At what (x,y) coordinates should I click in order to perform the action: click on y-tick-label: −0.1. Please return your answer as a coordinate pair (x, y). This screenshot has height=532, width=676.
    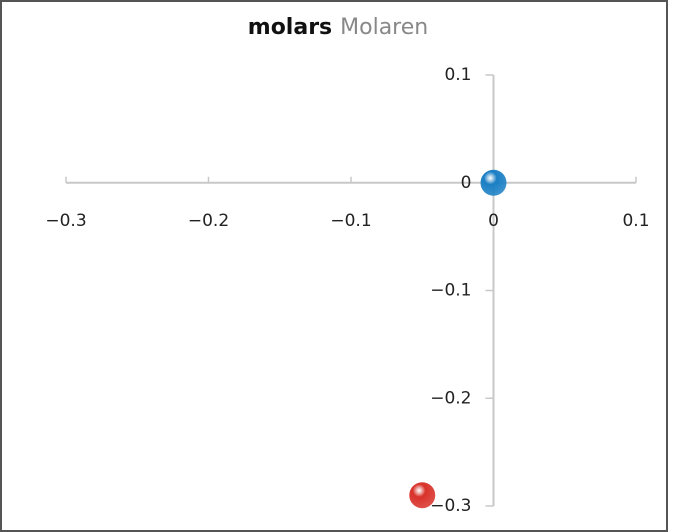
    Looking at the image, I should click on (450, 291).